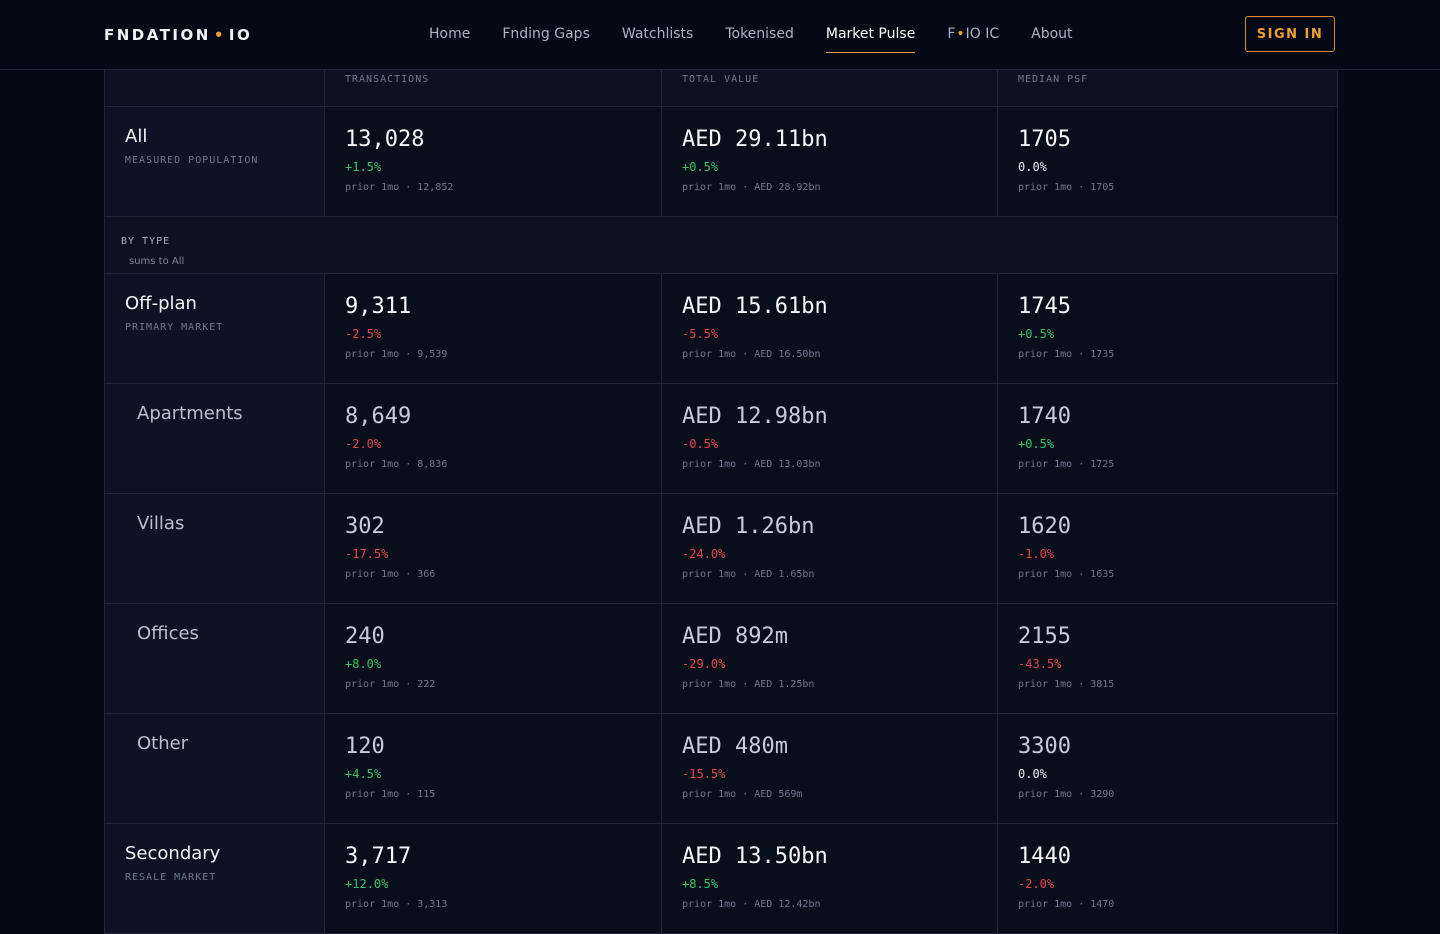 The width and height of the screenshot is (1440, 934). What do you see at coordinates (839, 139) in the screenshot?
I see `metric-value-wrap: AED 29.11bn` at bounding box center [839, 139].